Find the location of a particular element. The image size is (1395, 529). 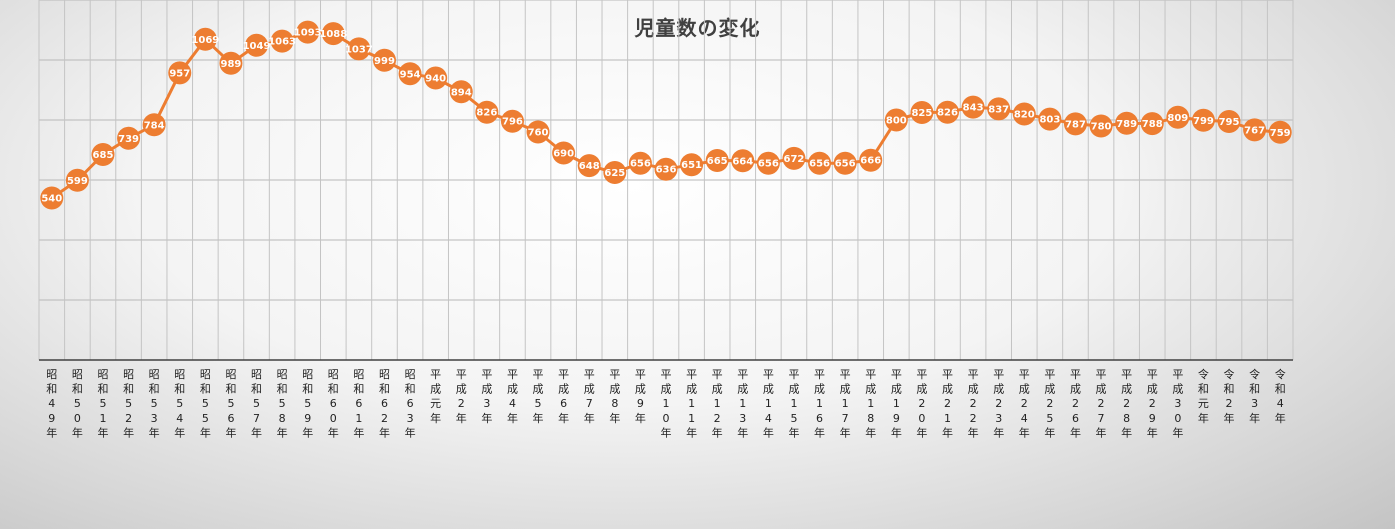

x-tick-label: 平成 2 8 年 is located at coordinates (1126, 403).